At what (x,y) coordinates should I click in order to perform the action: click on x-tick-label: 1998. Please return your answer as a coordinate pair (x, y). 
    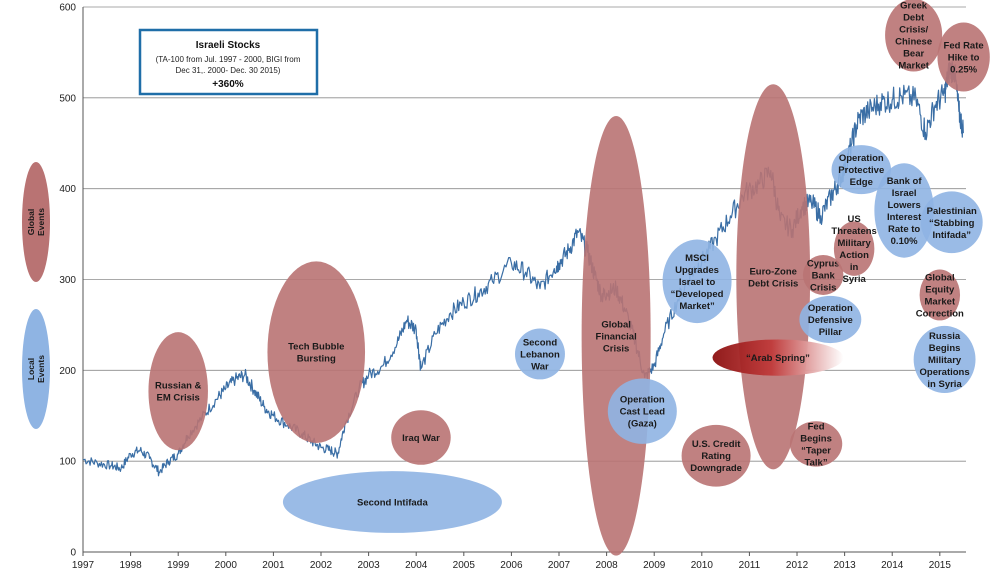
    Looking at the image, I should click on (130, 565).